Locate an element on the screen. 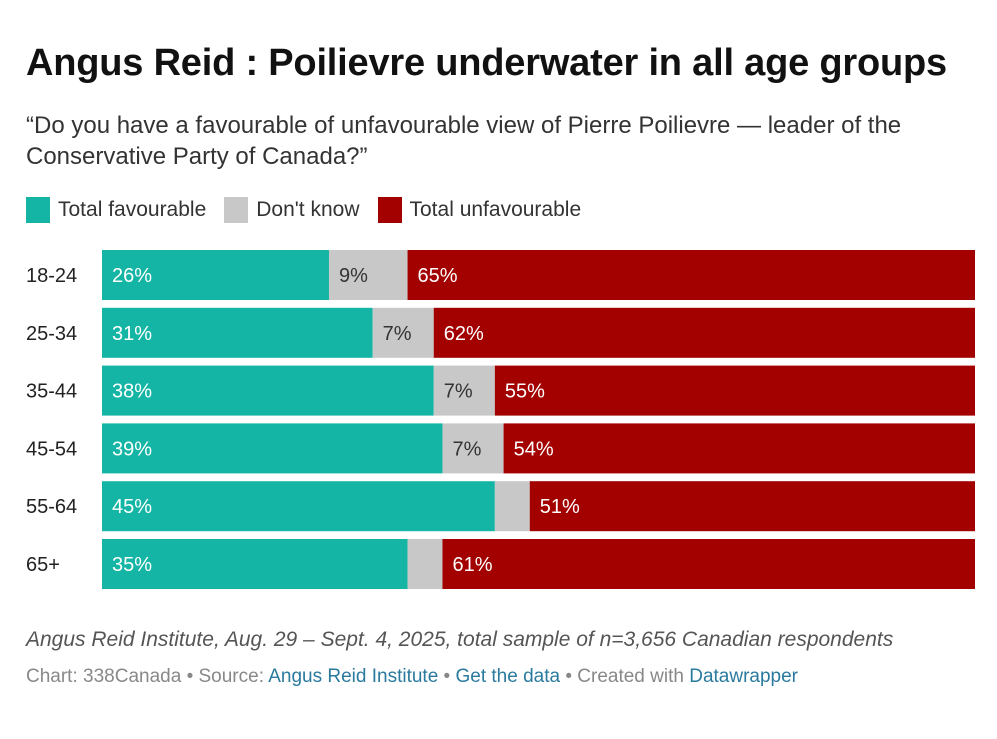  legend-swatch-favourable is located at coordinates (38, 210).